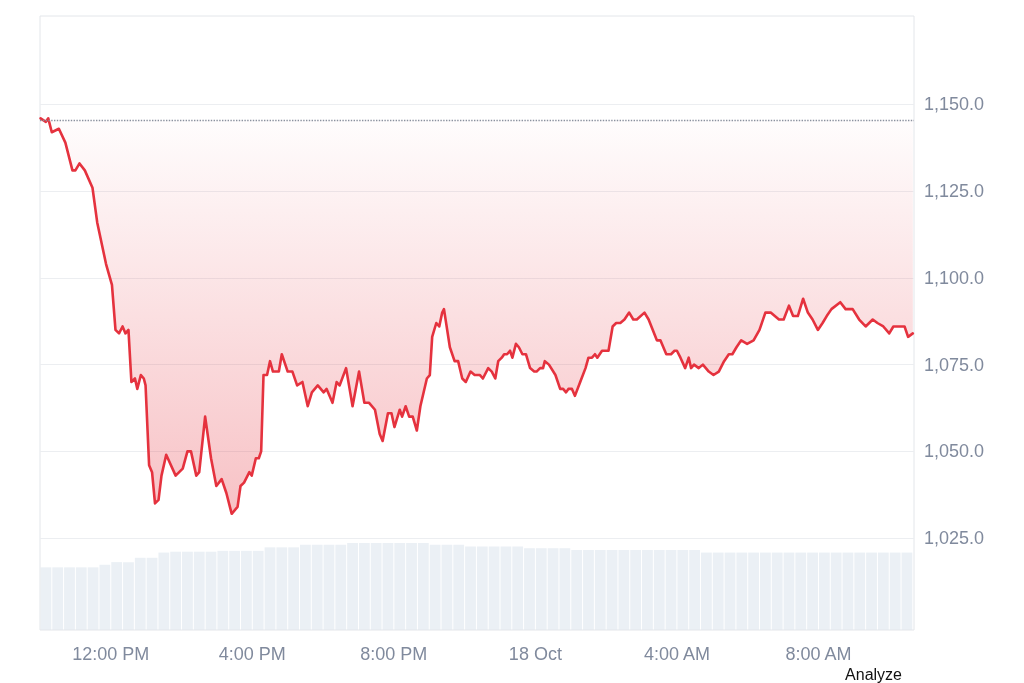 The width and height of the screenshot is (1024, 683). Describe the element at coordinates (954, 364) in the screenshot. I see `y-tick-label: 1,075.0` at that location.